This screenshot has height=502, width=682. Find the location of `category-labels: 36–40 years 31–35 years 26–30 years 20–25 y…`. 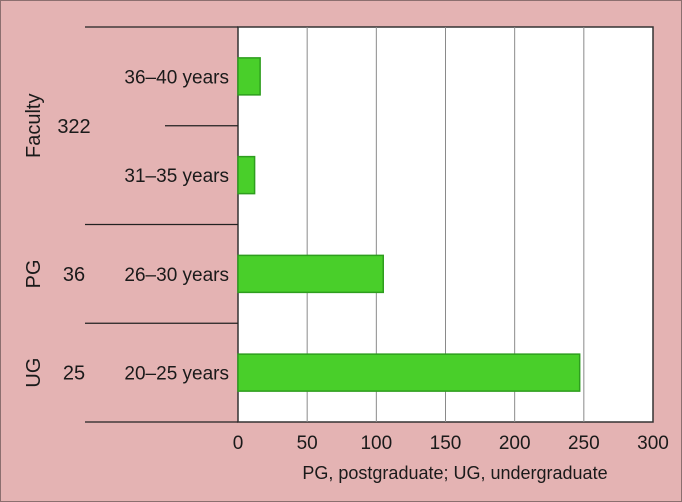

category-labels: 36–40 years 31–35 years 26–30 years 20–25 y… is located at coordinates (176, 225).